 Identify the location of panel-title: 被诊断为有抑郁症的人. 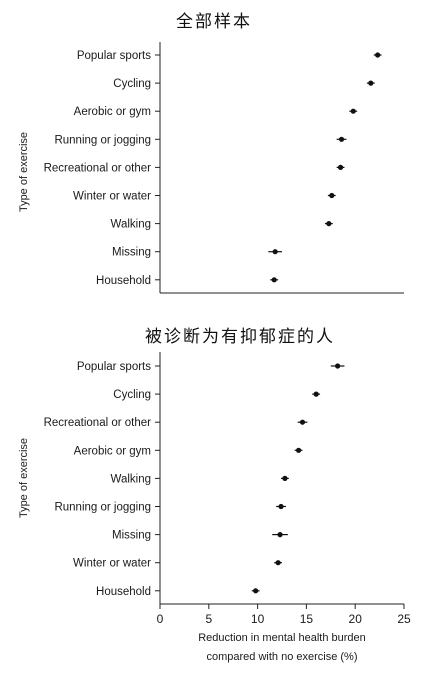
(240, 337).